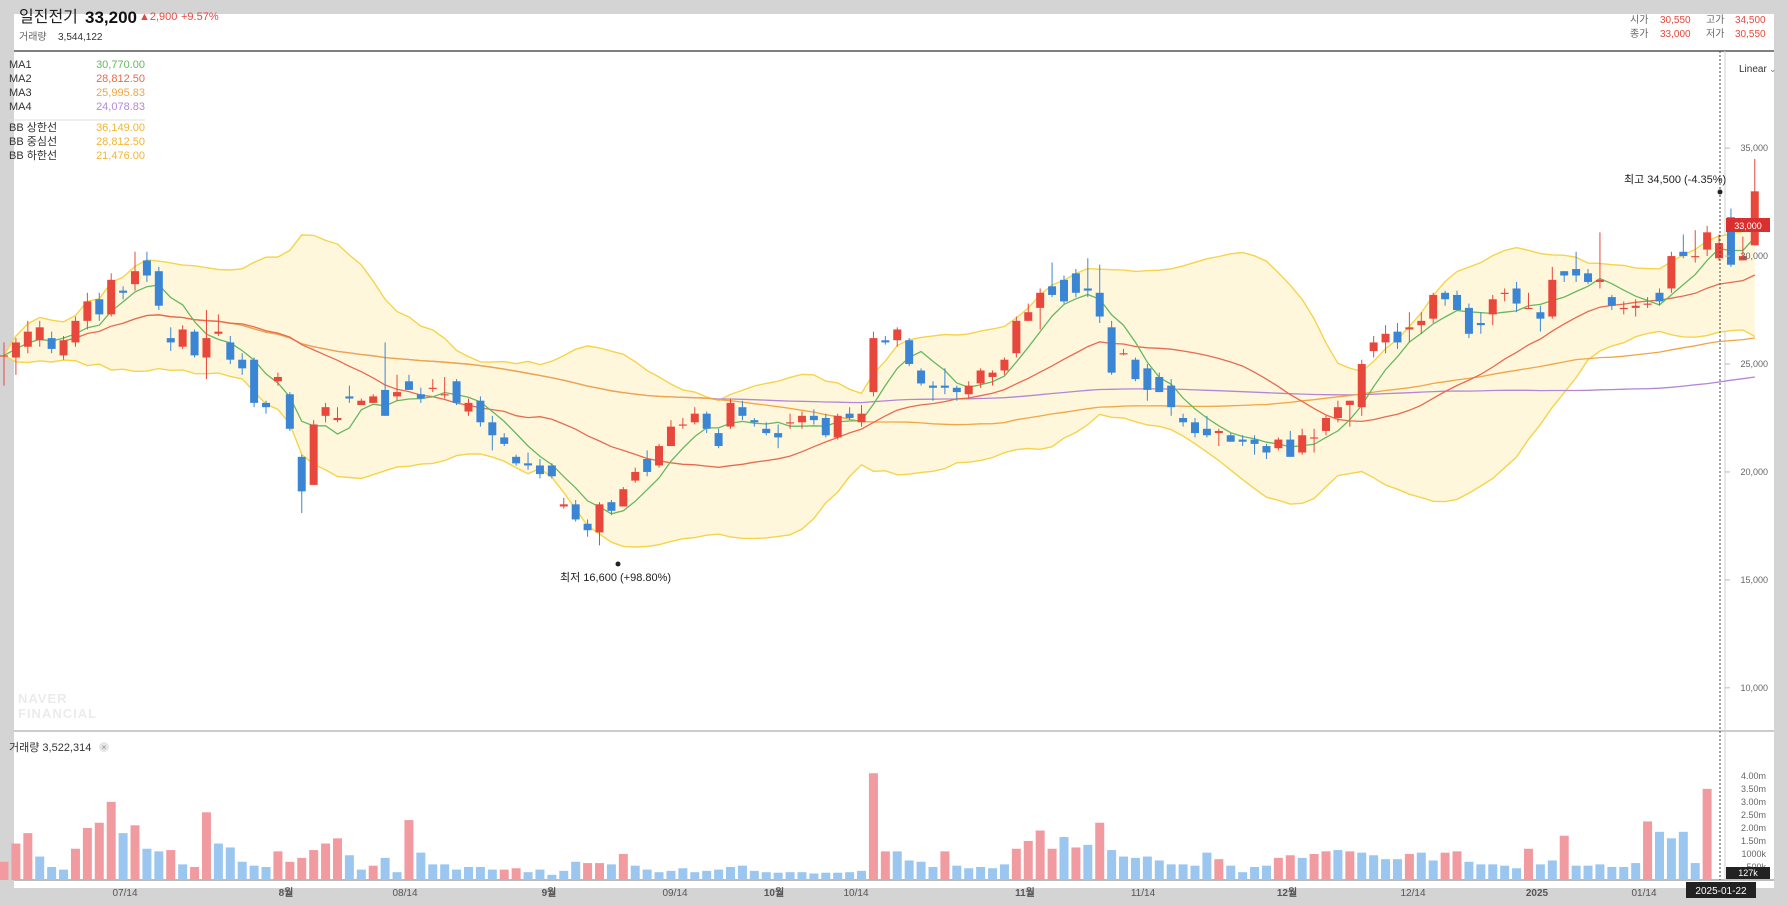  Describe the element at coordinates (120, 79) in the screenshot. I see `legend-value: 28,812.50` at that location.